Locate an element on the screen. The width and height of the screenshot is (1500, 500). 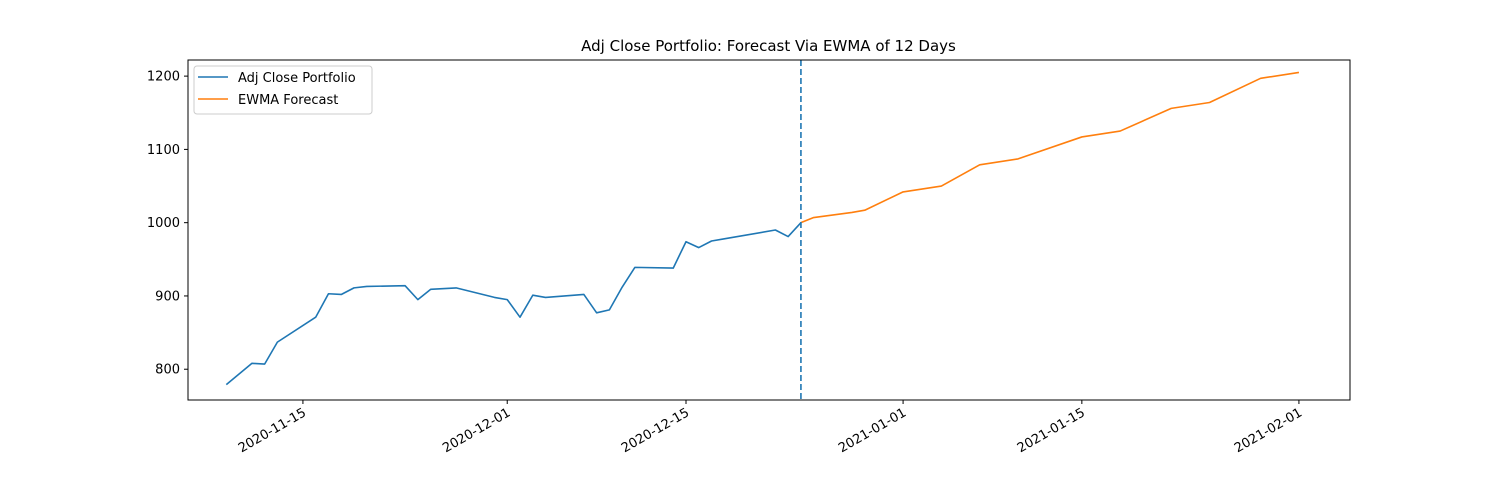
y-tick-label: 900 is located at coordinates (167, 296).